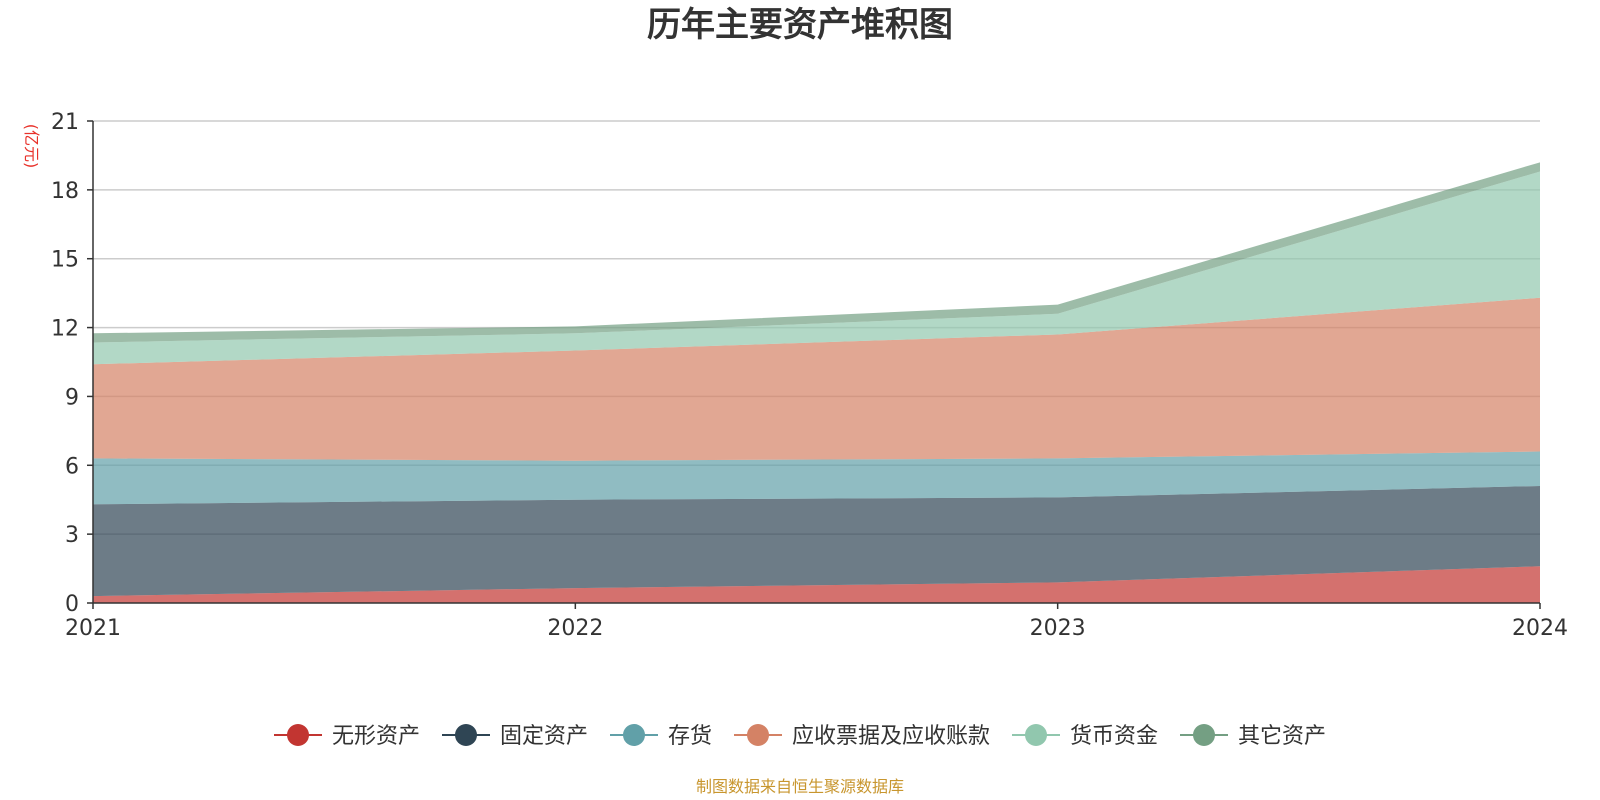 This screenshot has height=800, width=1600. Describe the element at coordinates (690, 736) in the screenshot. I see `legend-label: 存货` at that location.